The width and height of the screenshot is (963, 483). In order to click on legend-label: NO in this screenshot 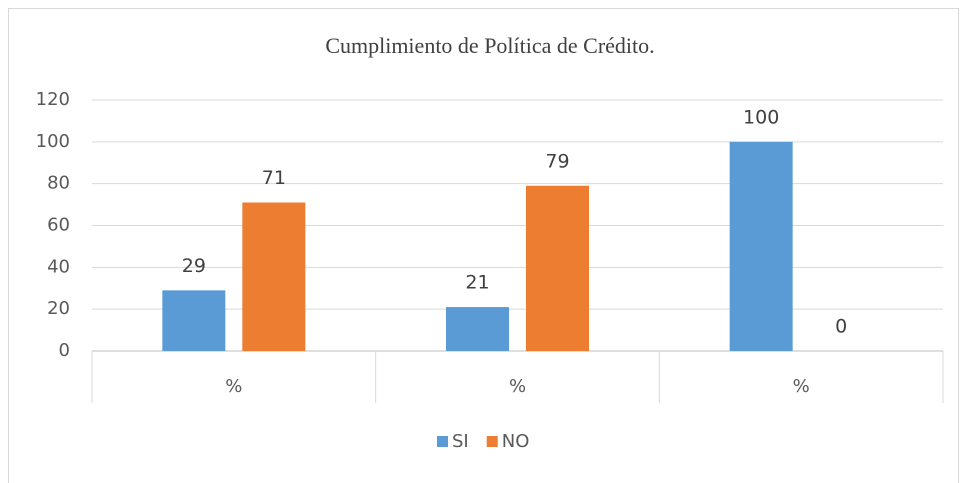, I will do `click(516, 441)`.